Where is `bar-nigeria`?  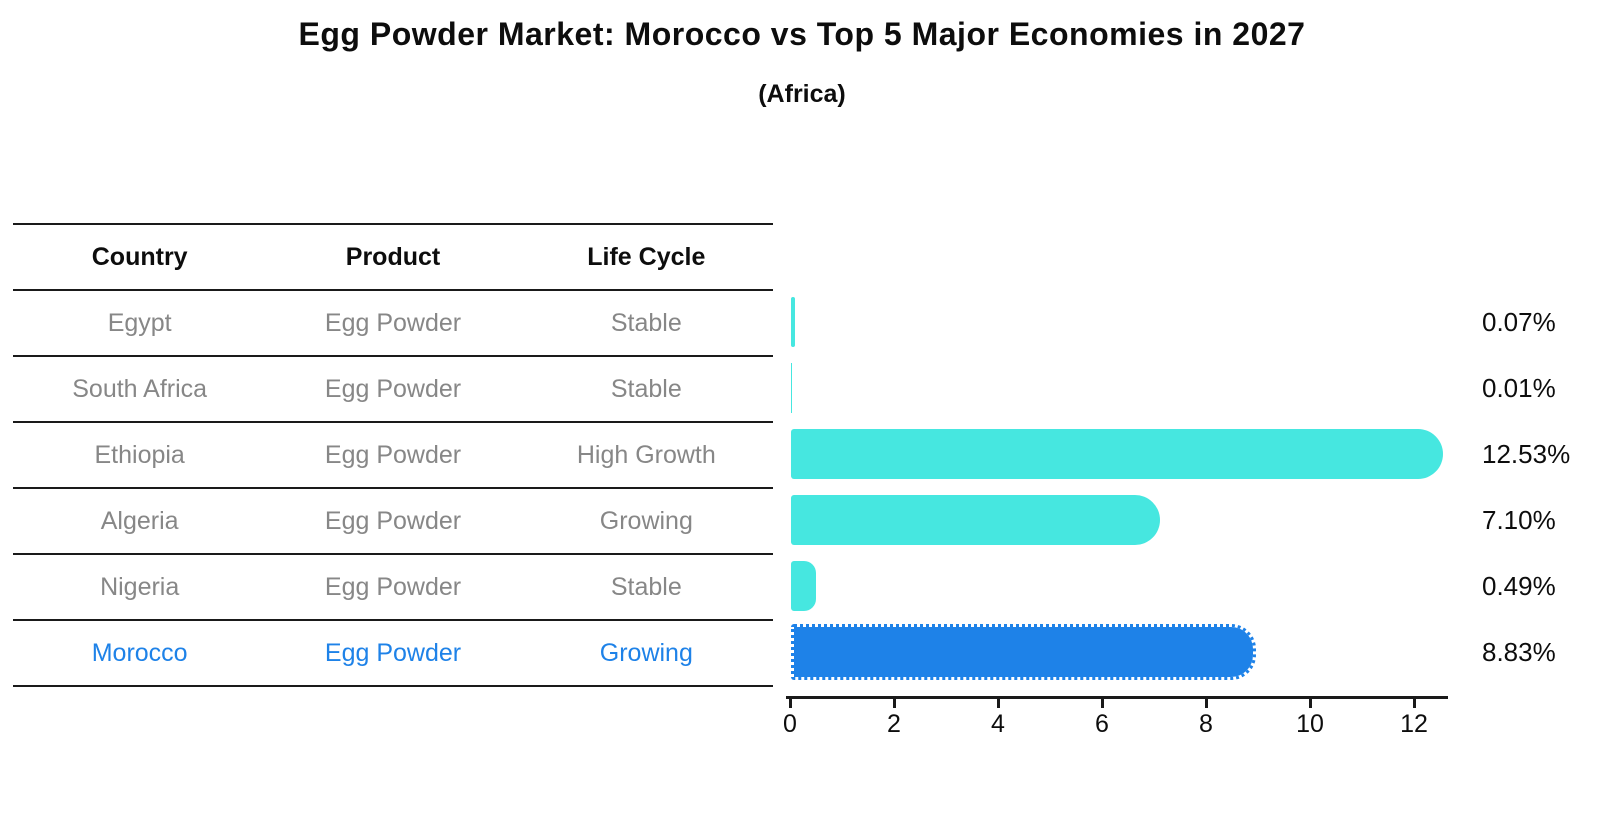
bar-nigeria is located at coordinates (803, 586).